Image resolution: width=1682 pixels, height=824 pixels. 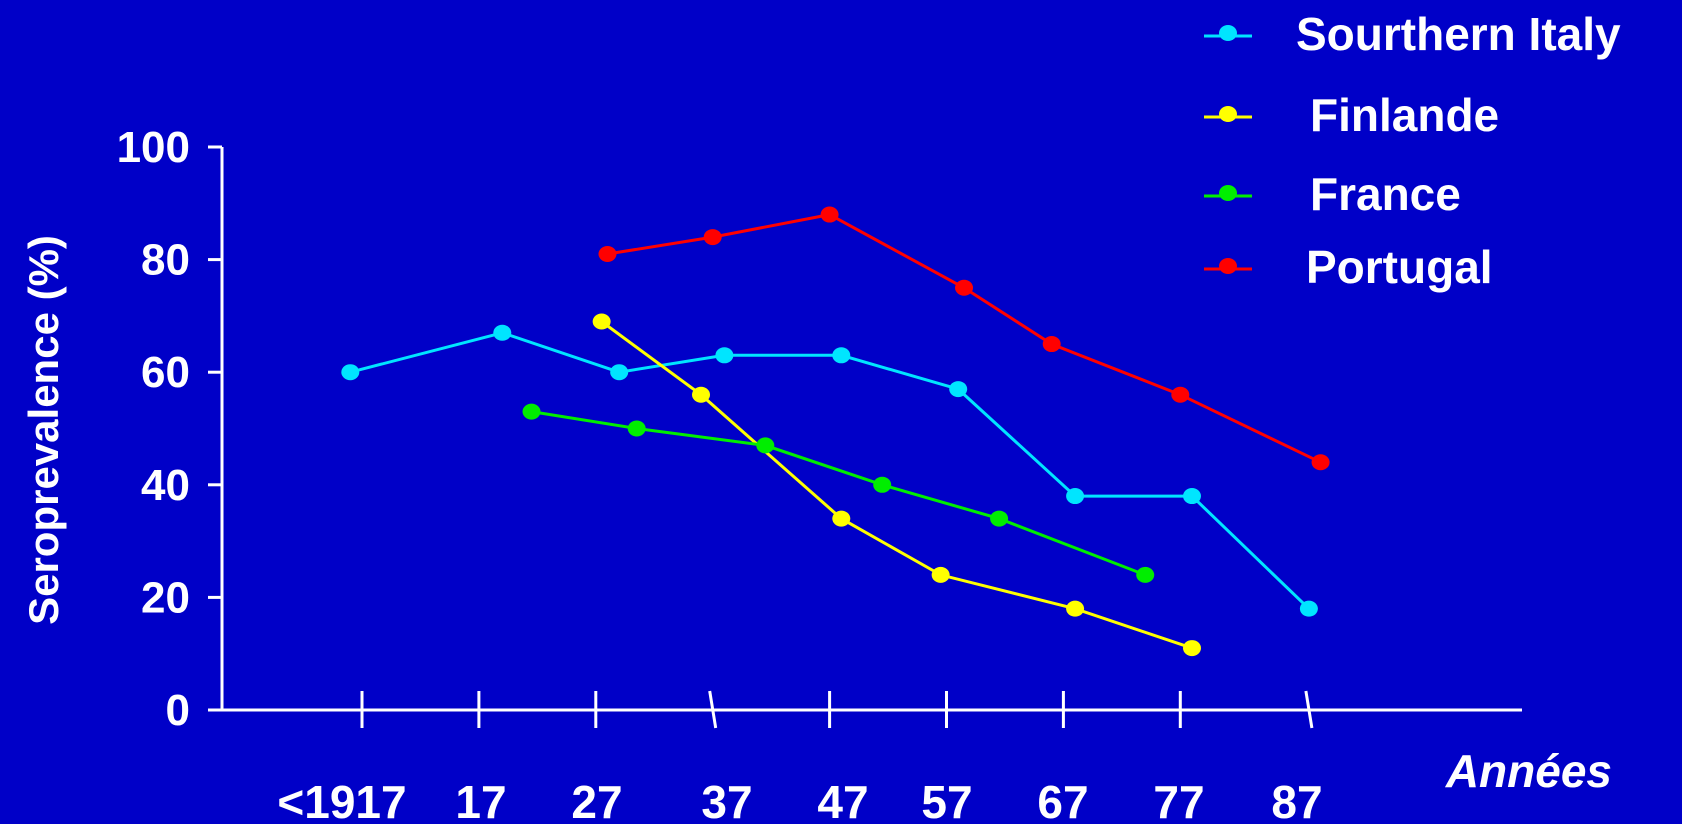 What do you see at coordinates (596, 800) in the screenshot?
I see `x-tick-label: 27` at bounding box center [596, 800].